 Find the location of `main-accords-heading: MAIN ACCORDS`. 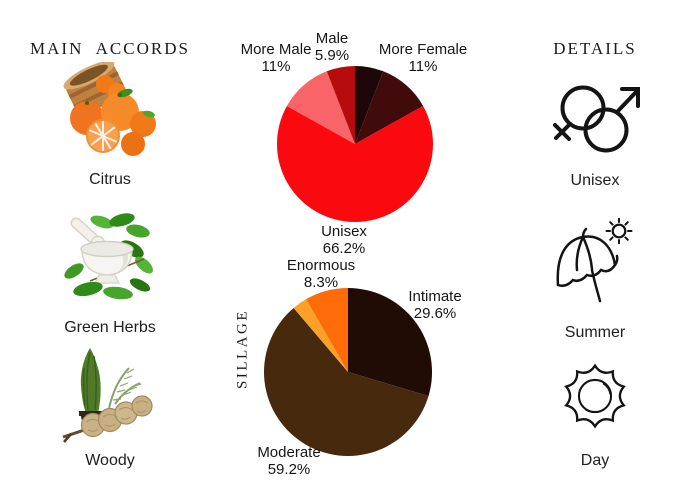

main-accords-heading: MAIN ACCORDS is located at coordinates (110, 48).